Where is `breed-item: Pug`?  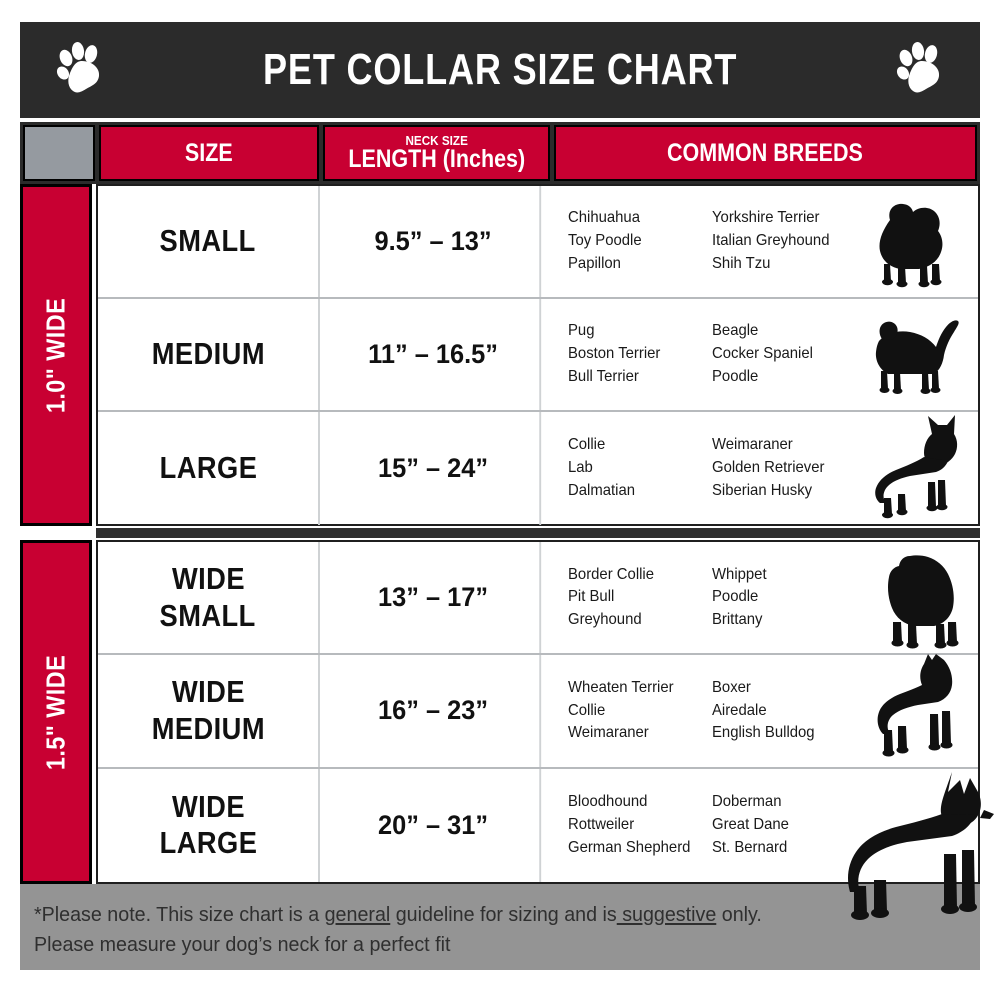 breed-item: Pug is located at coordinates (581, 331).